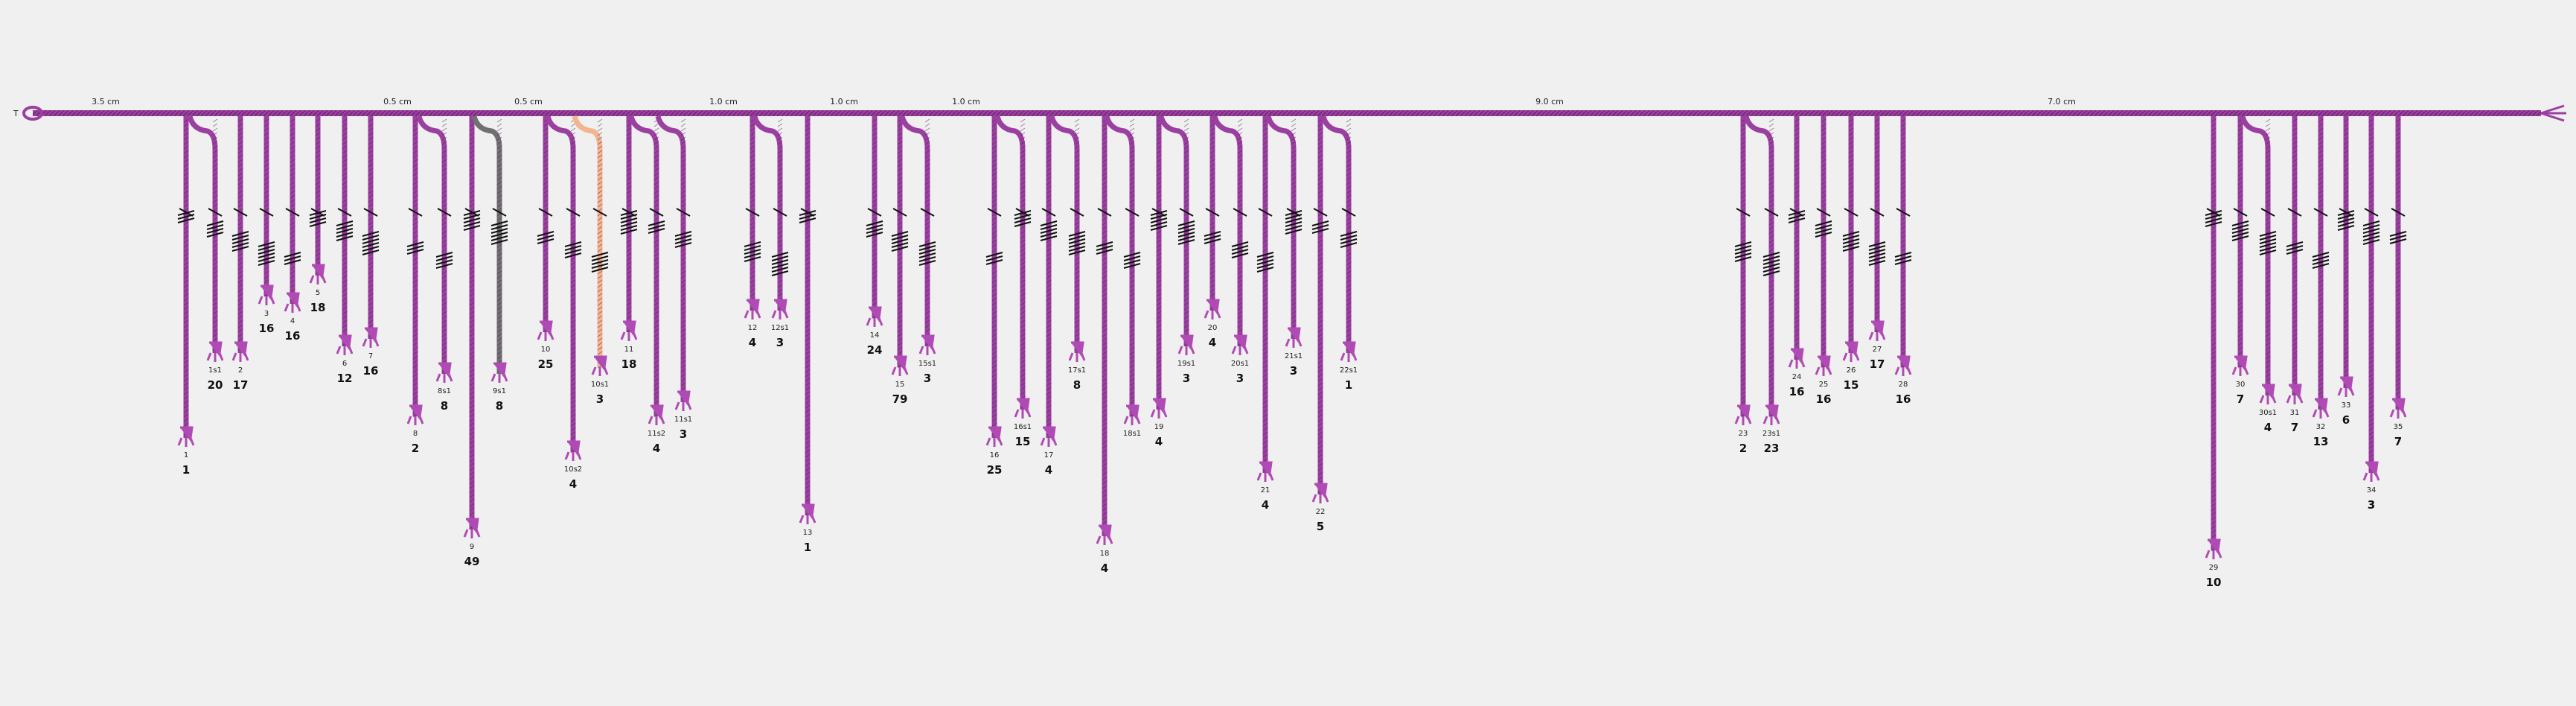 The width and height of the screenshot is (2576, 706). Describe the element at coordinates (1023, 441) in the screenshot. I see `cord-value: 15` at that location.